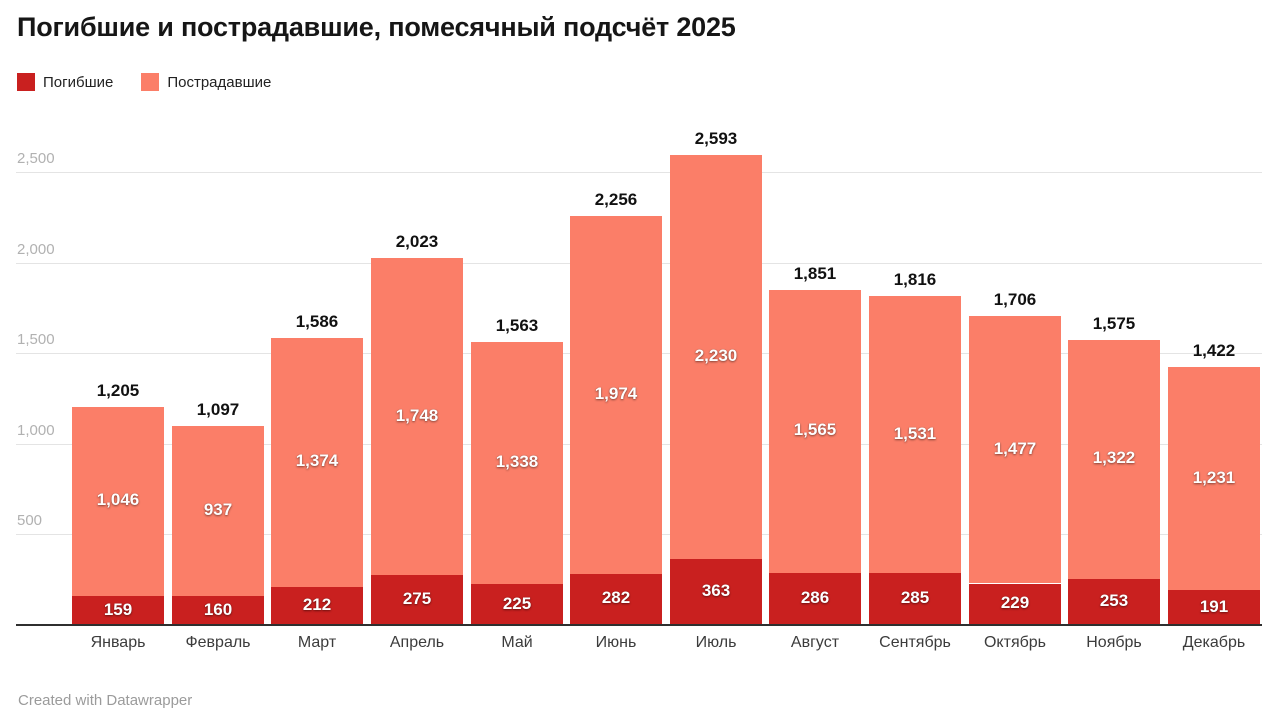 Image resolution: width=1280 pixels, height=728 pixels. Describe the element at coordinates (317, 321) in the screenshot. I see `total-value-label: 1,586` at that location.